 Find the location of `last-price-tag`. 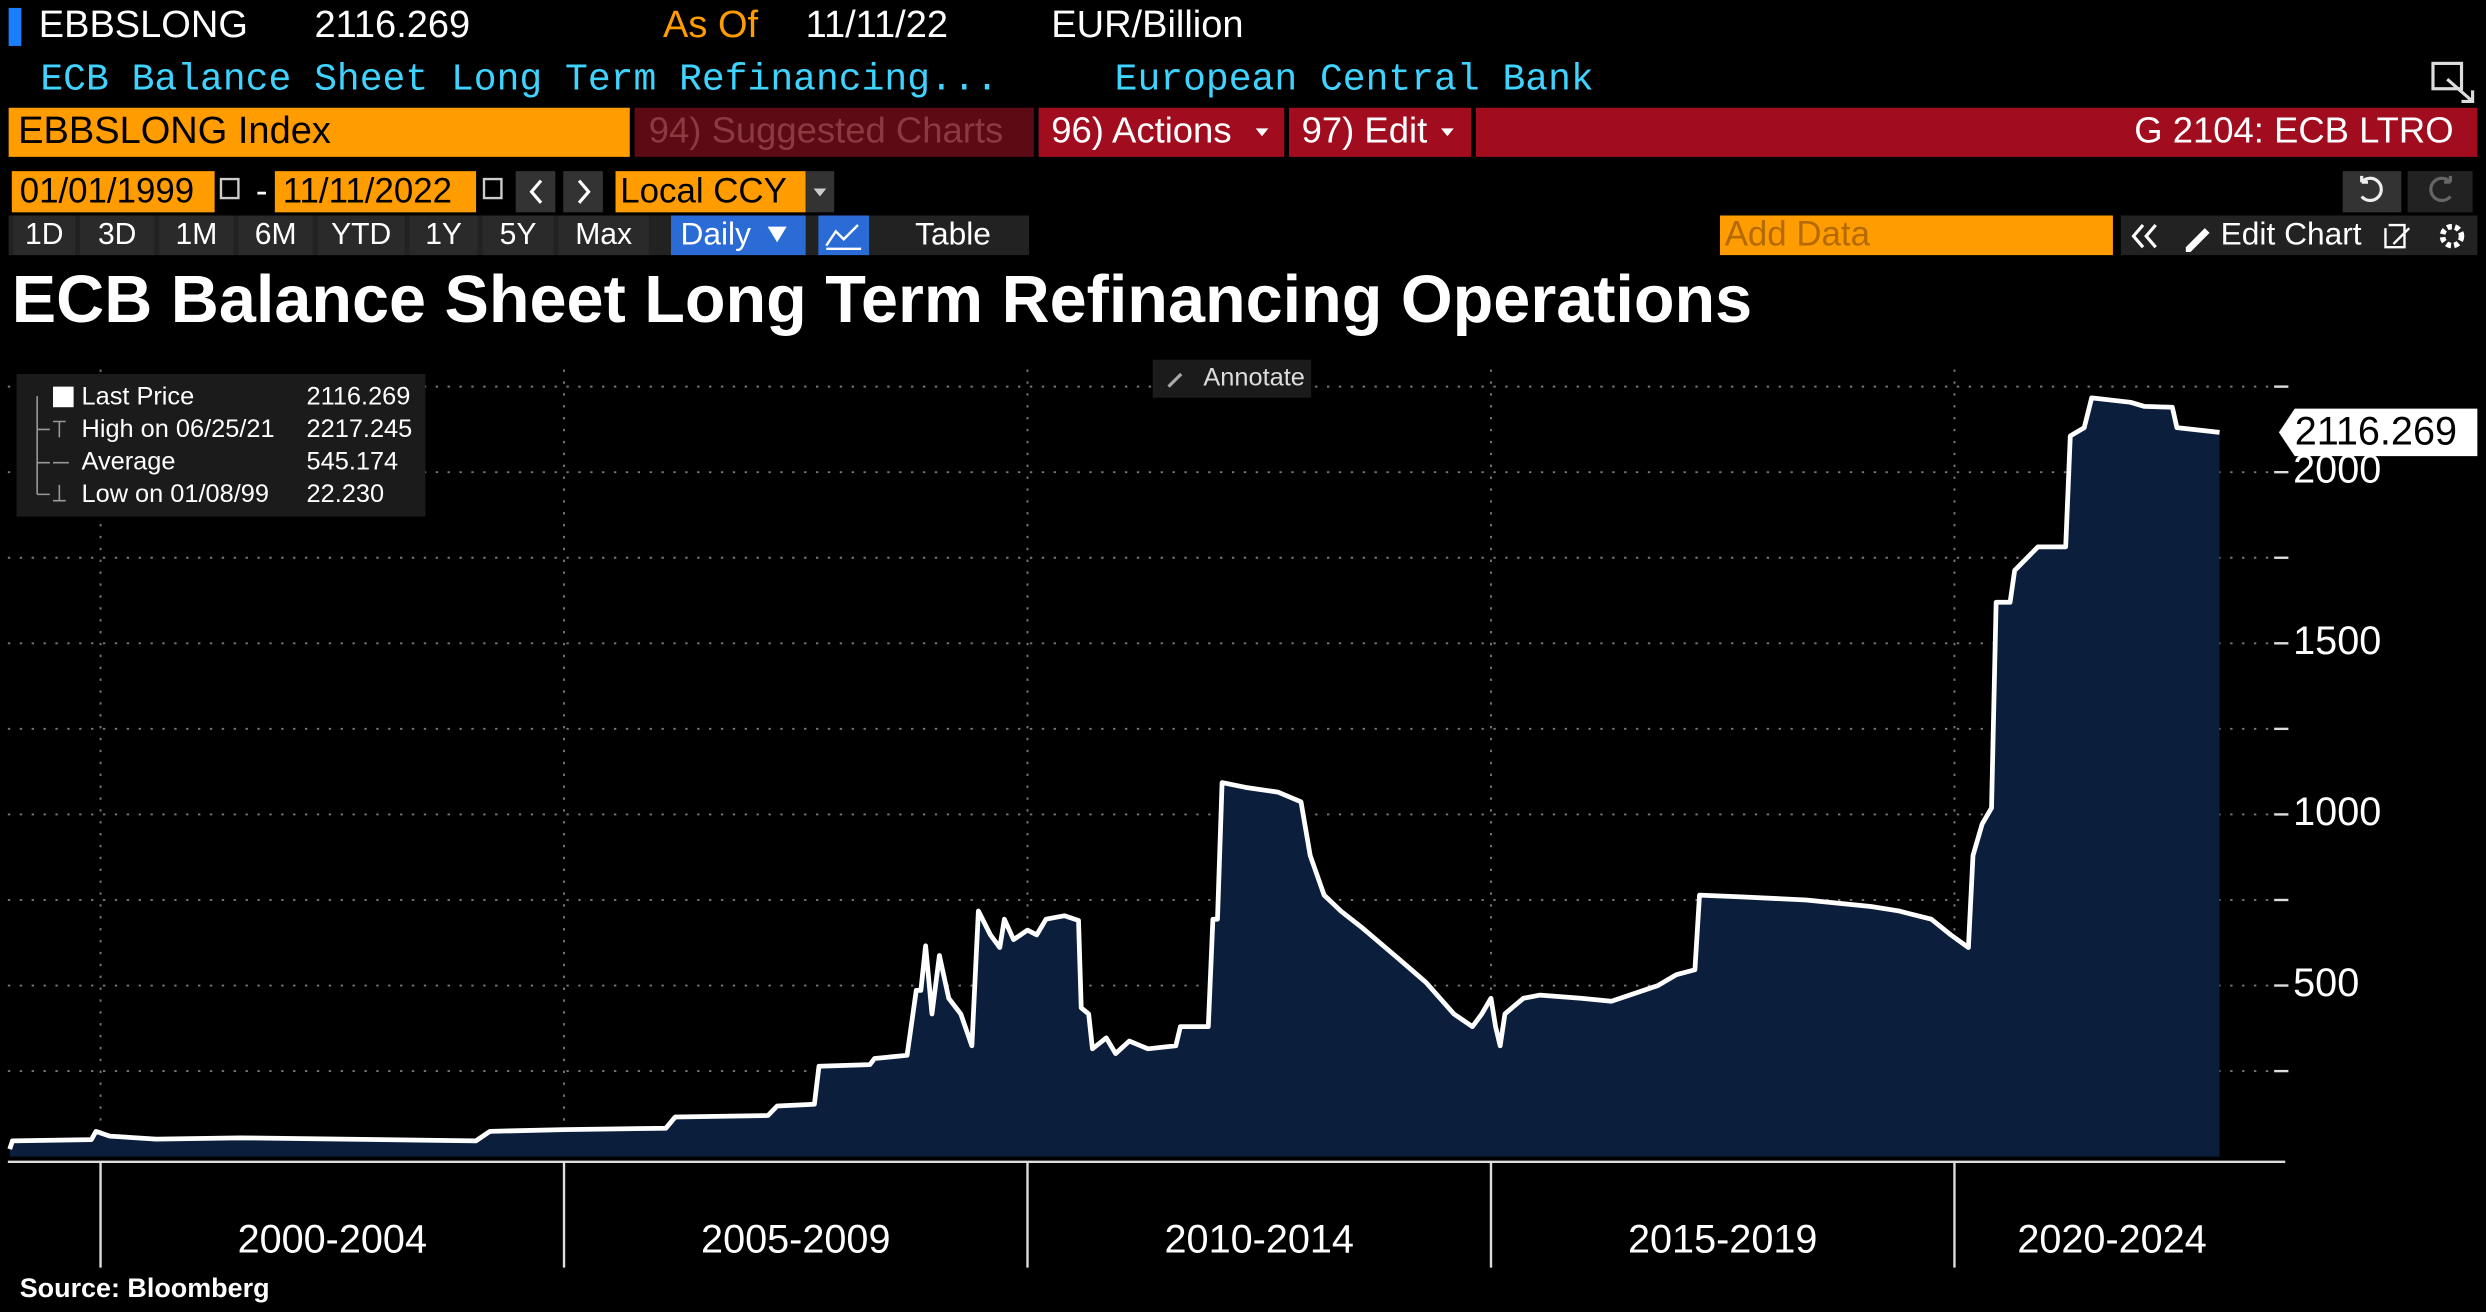

last-price-tag is located at coordinates (2378, 432).